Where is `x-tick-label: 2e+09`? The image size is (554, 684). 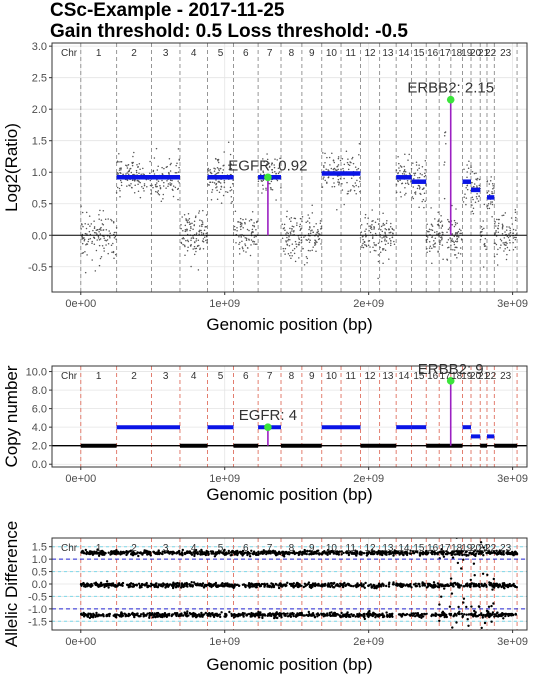
x-tick-label: 2e+09 is located at coordinates (368, 642).